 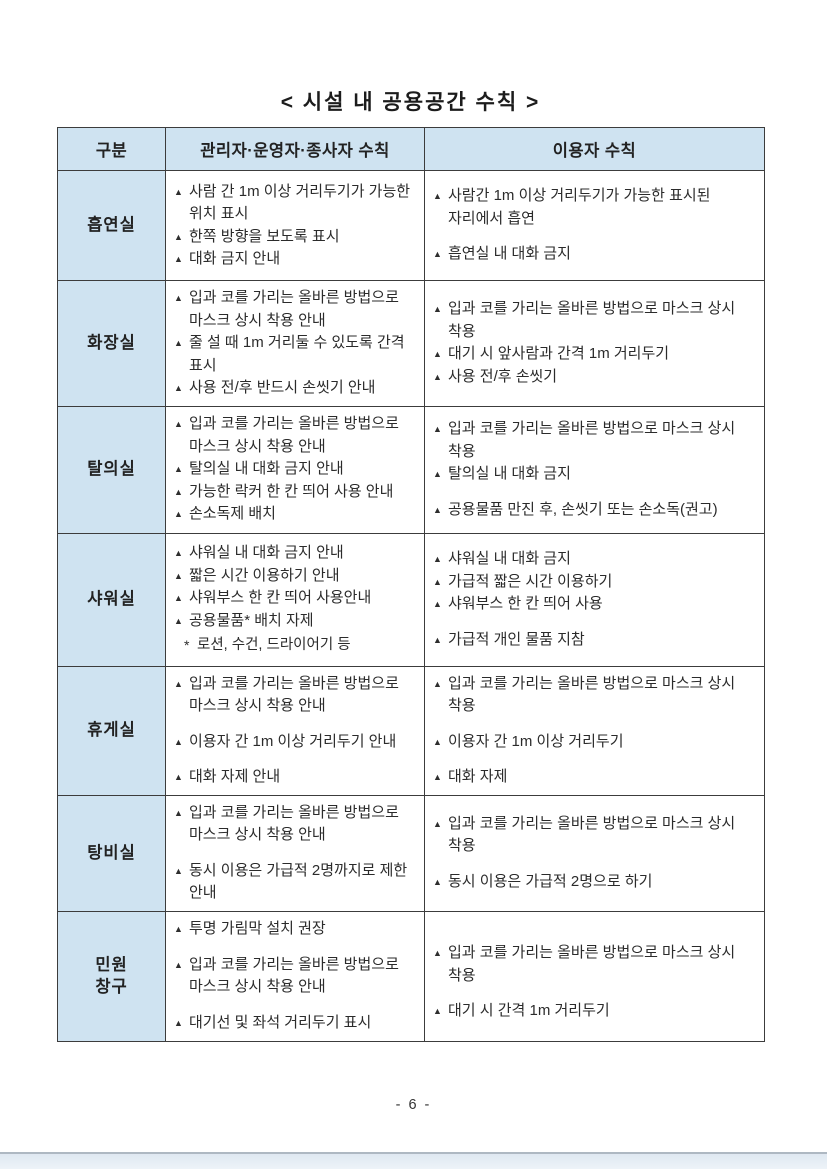 I want to click on rule-text: 로션, 수건, 드라이어기 등, so click(x=274, y=645).